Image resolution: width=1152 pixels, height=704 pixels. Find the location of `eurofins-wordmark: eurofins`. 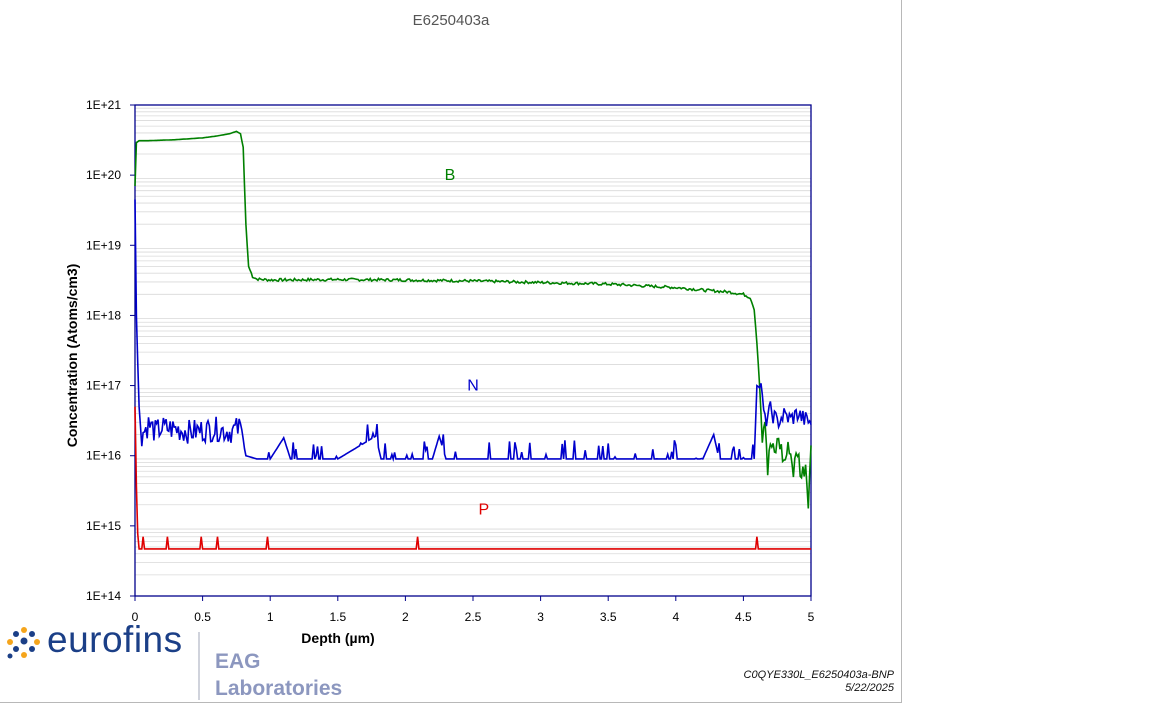

eurofins-wordmark: eurofins is located at coordinates (115, 639).